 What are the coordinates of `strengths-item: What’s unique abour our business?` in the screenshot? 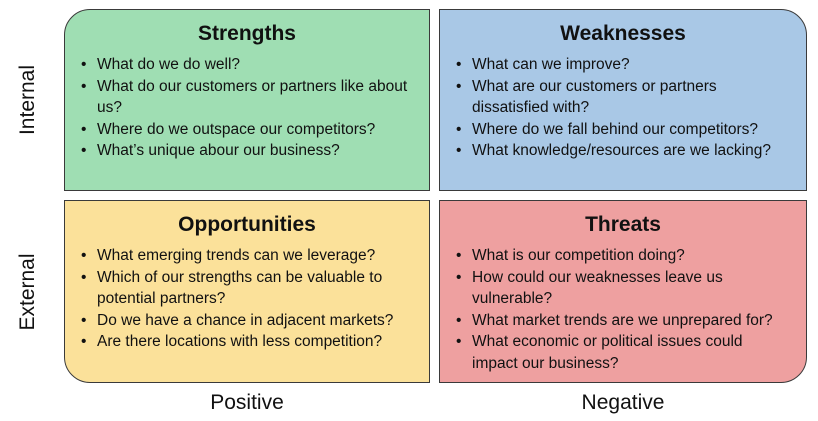 It's located at (247, 151).